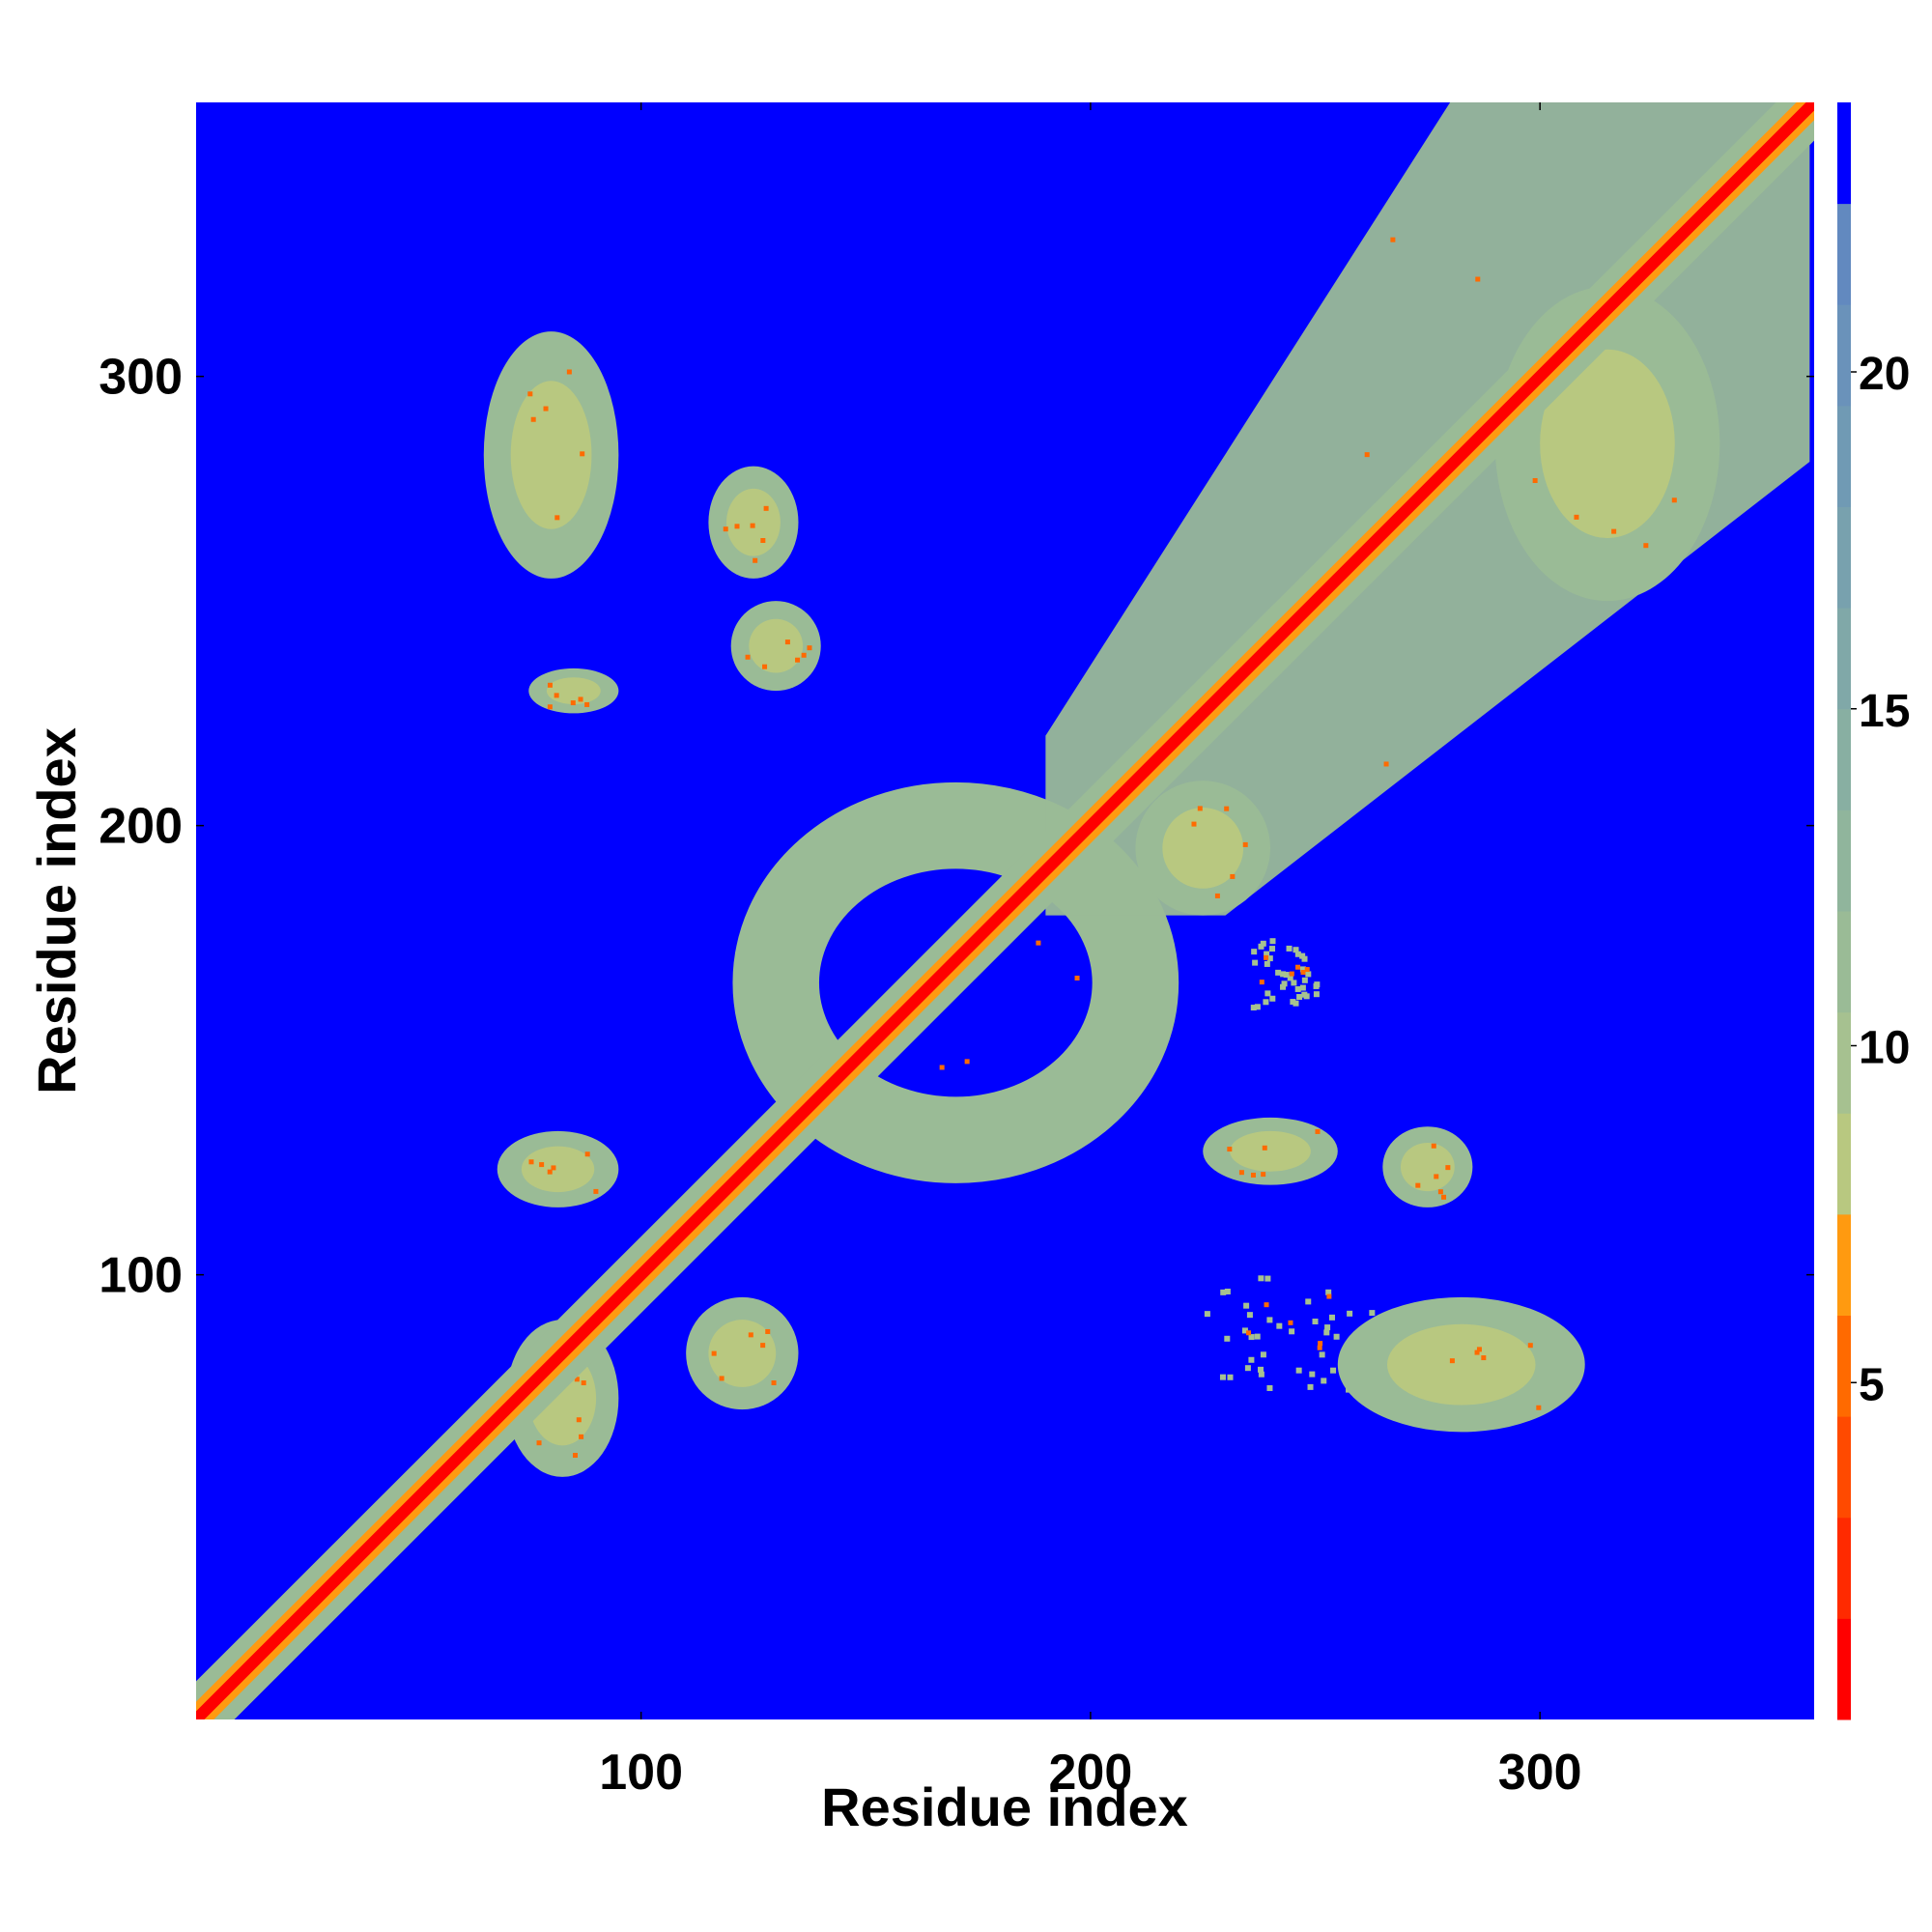 The image size is (1932, 1932). Describe the element at coordinates (1872, 1384) in the screenshot. I see `colorbar-tick-label: 5` at that location.